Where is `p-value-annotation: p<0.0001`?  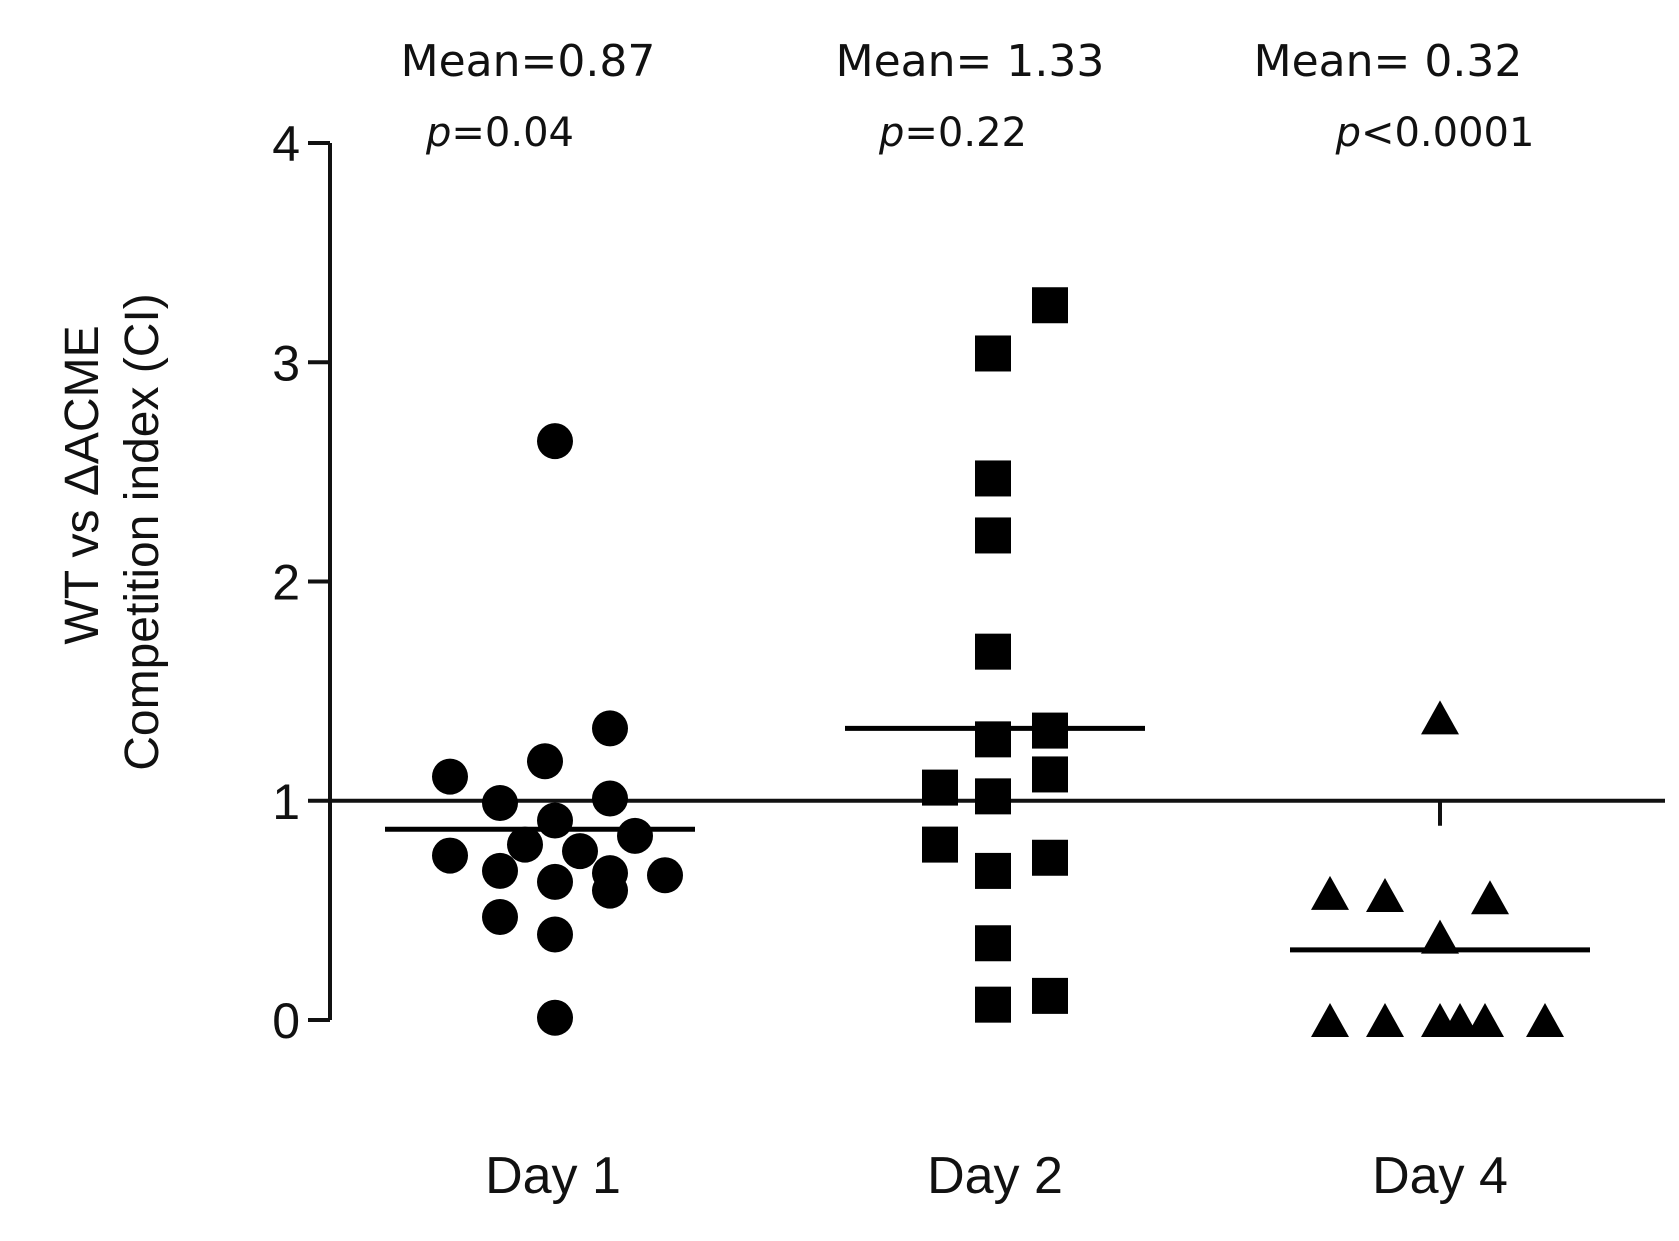 p-value-annotation: p<0.0001 is located at coordinates (1435, 133).